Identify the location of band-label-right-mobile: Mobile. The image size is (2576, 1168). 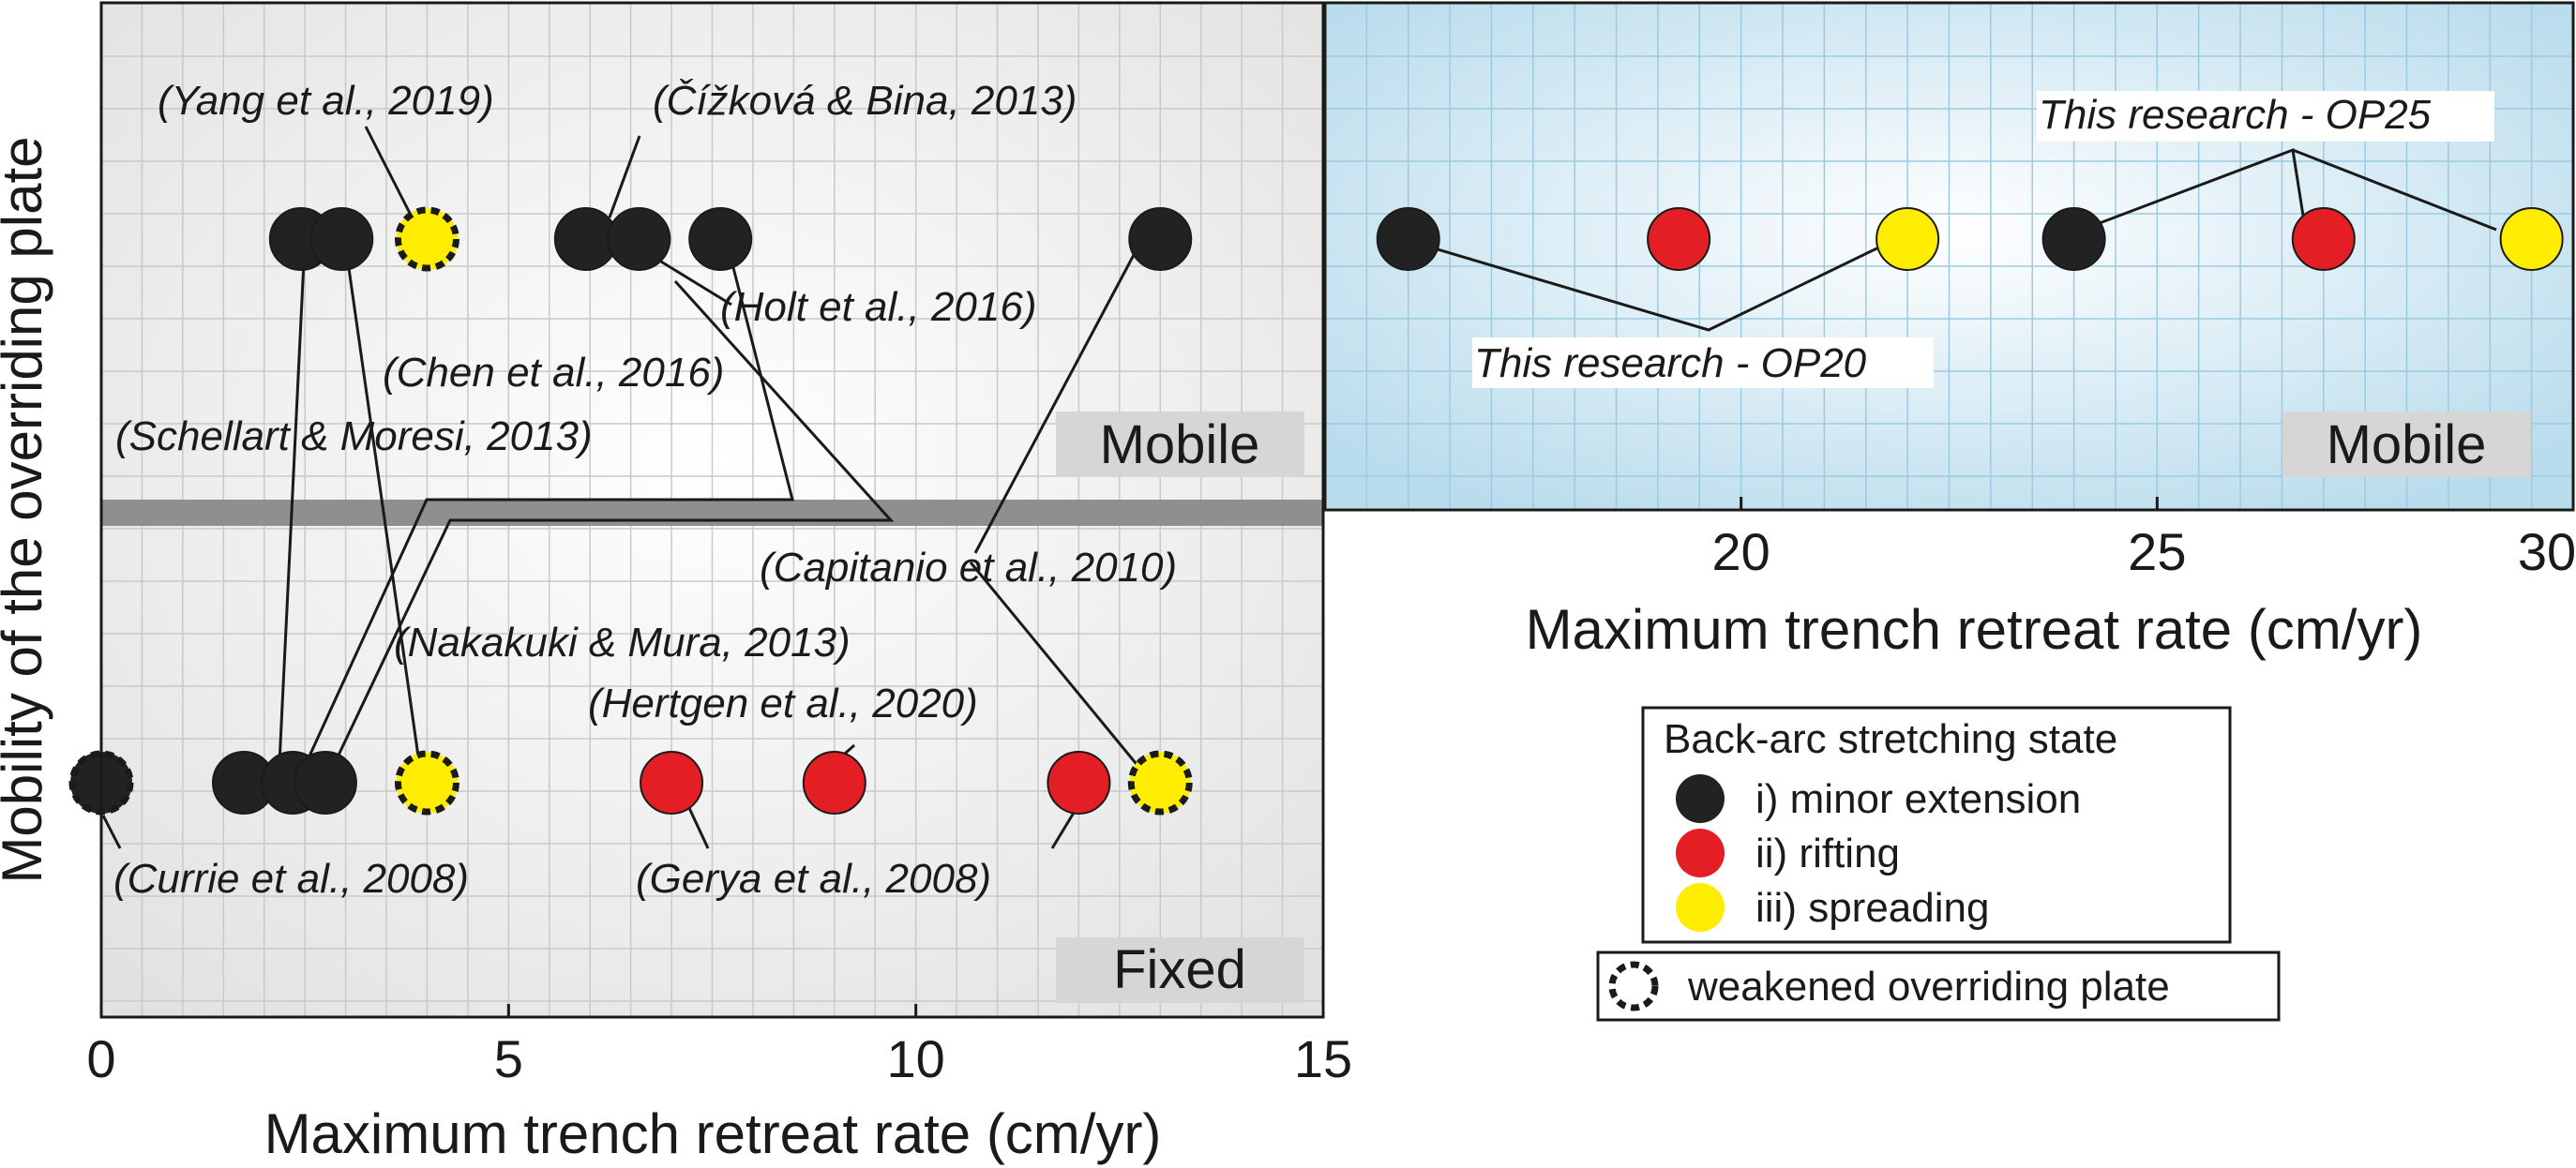
(2407, 445).